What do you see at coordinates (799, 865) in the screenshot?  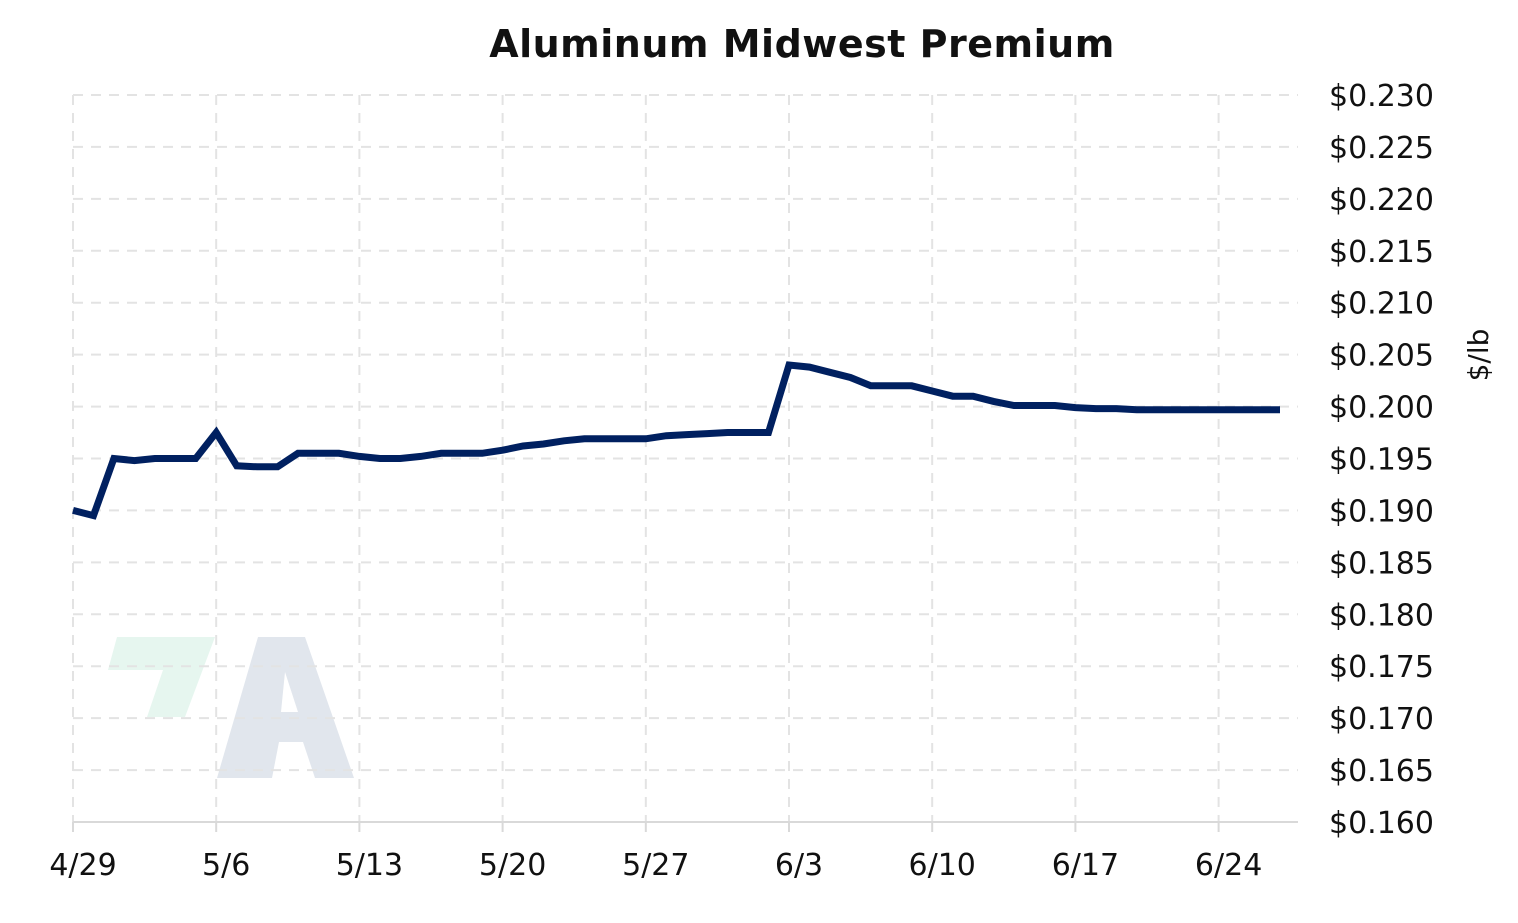 I see `x-tick-label: 6/3` at bounding box center [799, 865].